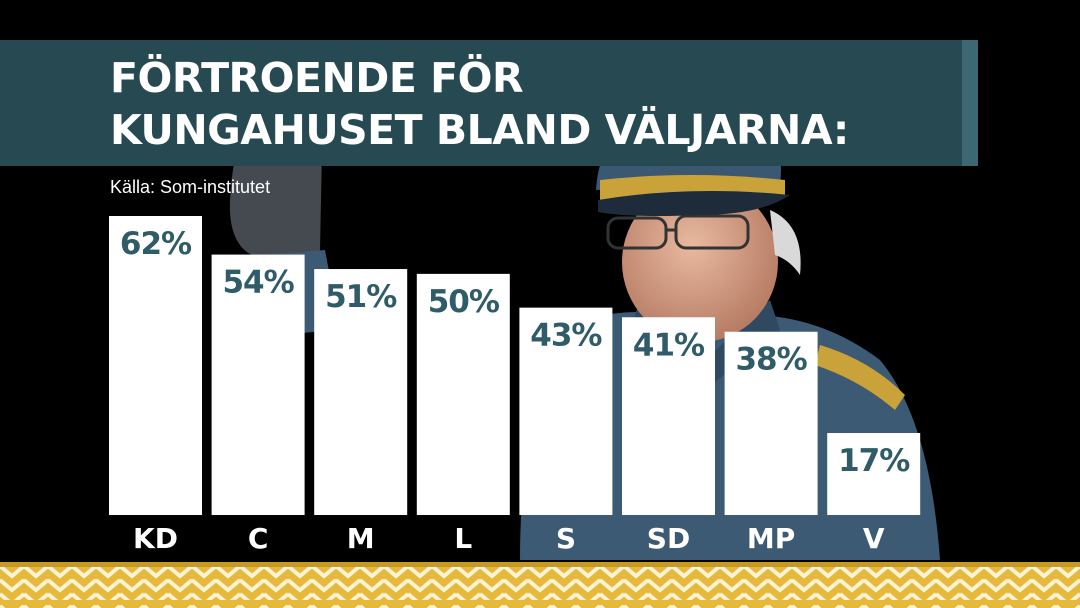 The width and height of the screenshot is (1080, 608). Describe the element at coordinates (258, 283) in the screenshot. I see `value-label-c: 54%` at that location.